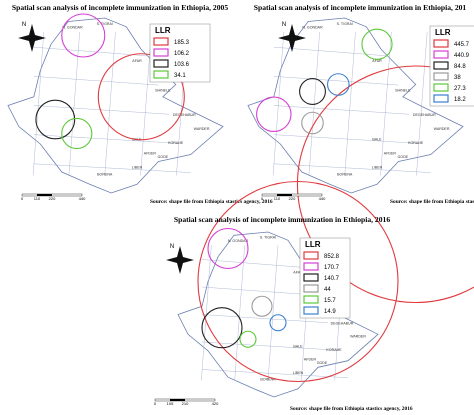 This screenshot has width=474, height=415. What do you see at coordinates (292, 198) in the screenshot?
I see `scale-label: 220` at bounding box center [292, 198].